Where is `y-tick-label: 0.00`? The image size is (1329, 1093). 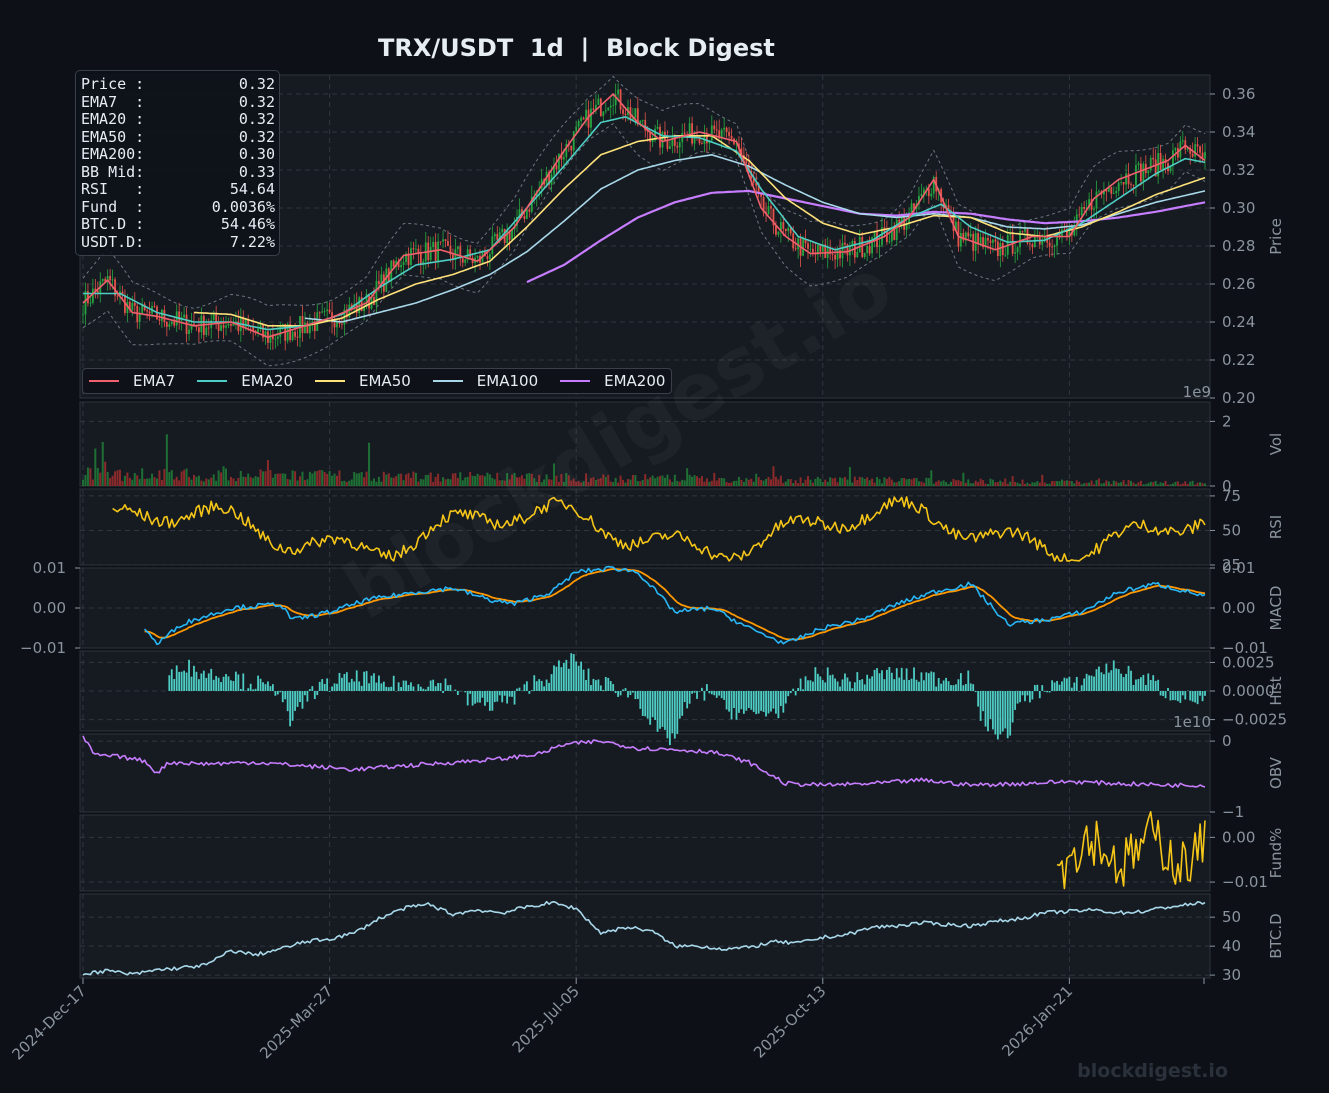 y-tick-label: 0.00 is located at coordinates (1238, 608).